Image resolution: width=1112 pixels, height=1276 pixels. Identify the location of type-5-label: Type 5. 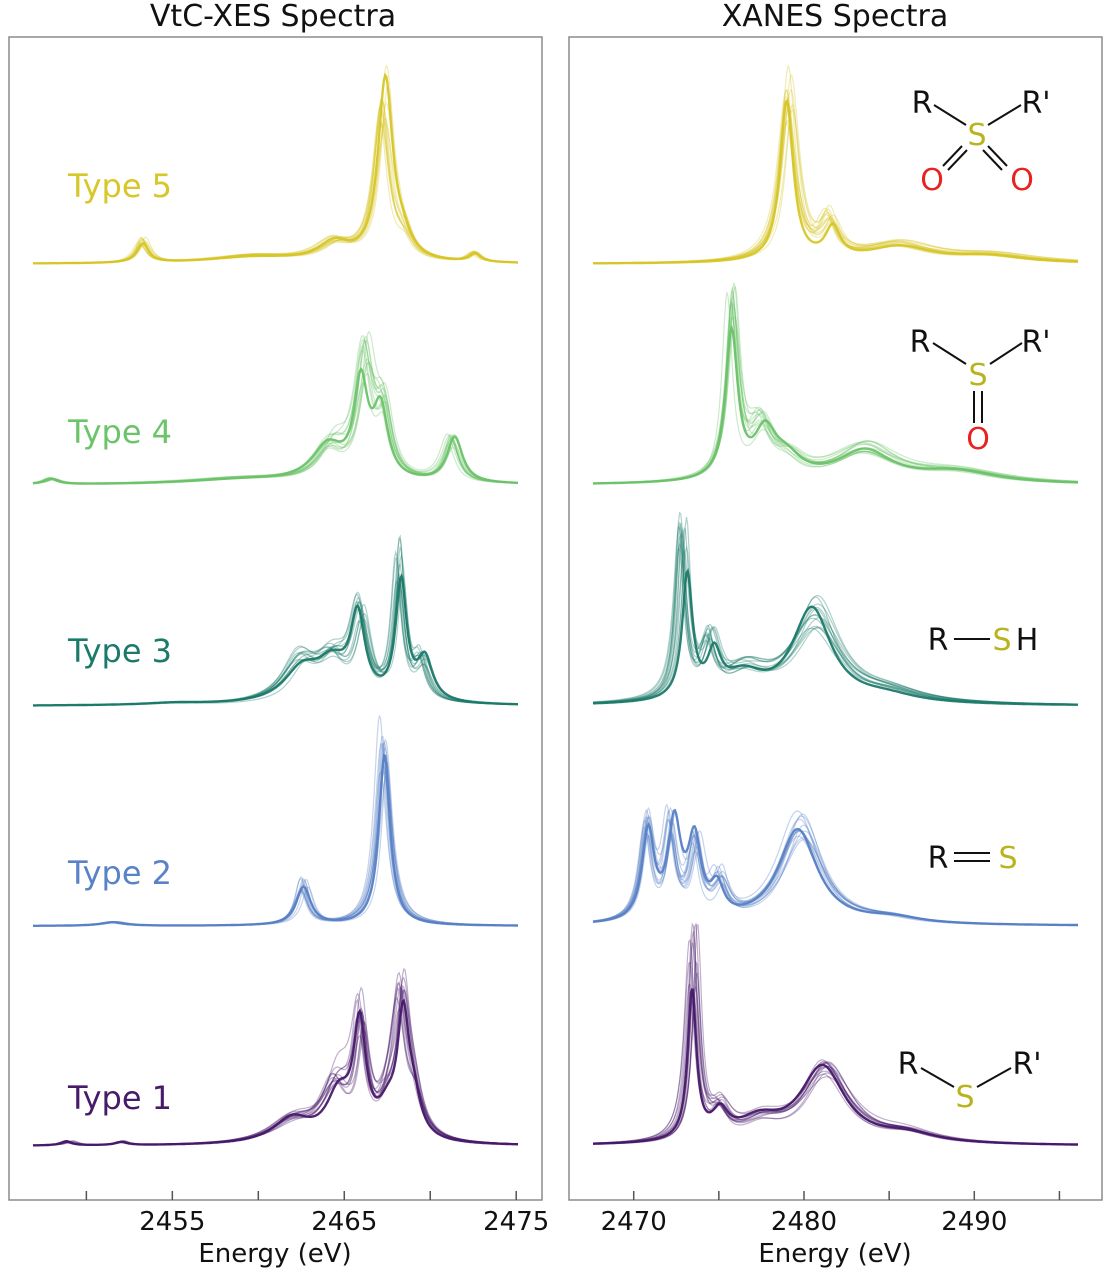
(119, 186).